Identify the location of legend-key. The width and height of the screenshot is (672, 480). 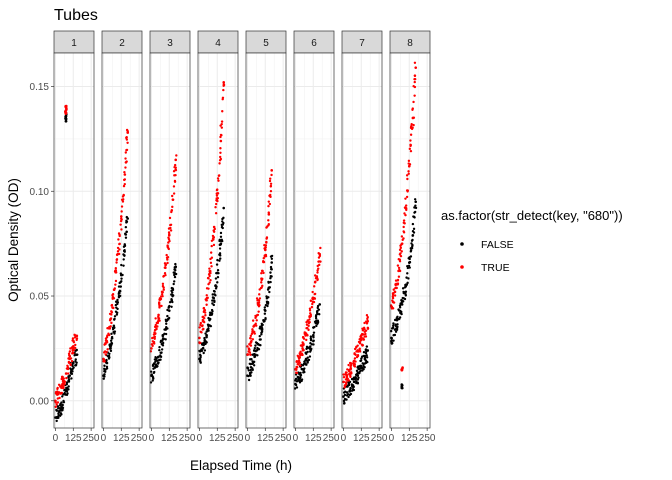
(462, 267).